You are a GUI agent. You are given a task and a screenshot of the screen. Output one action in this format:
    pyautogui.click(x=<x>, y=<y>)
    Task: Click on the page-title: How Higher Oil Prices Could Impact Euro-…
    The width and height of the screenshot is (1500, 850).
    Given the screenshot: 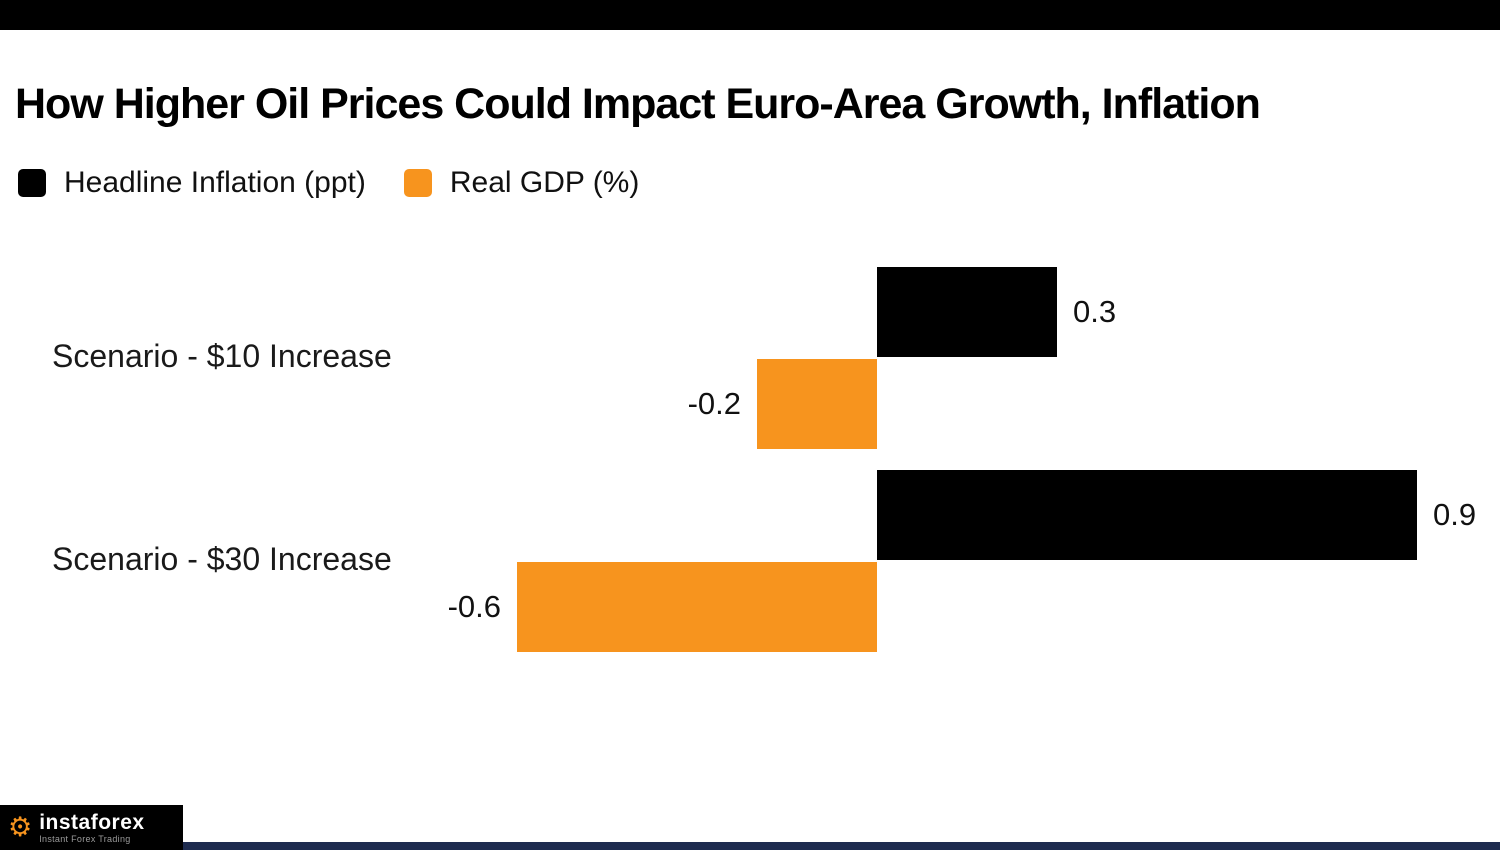 What is the action you would take?
    pyautogui.click(x=638, y=104)
    